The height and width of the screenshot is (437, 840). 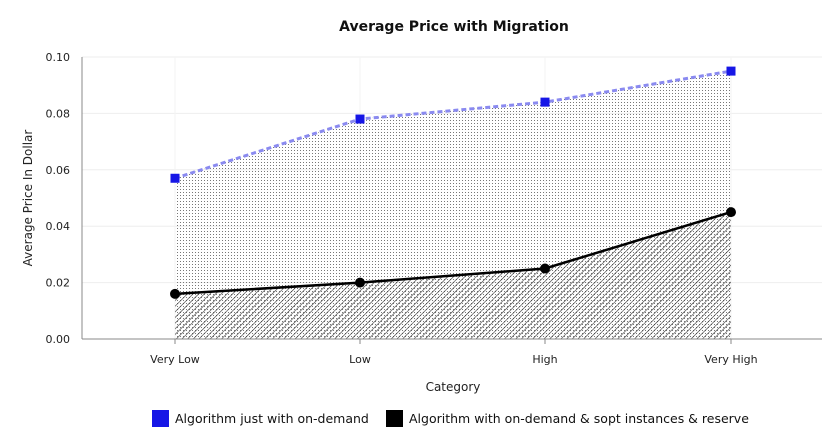 I want to click on legend-item-0: Algorithm just with on-demand, so click(x=260, y=418).